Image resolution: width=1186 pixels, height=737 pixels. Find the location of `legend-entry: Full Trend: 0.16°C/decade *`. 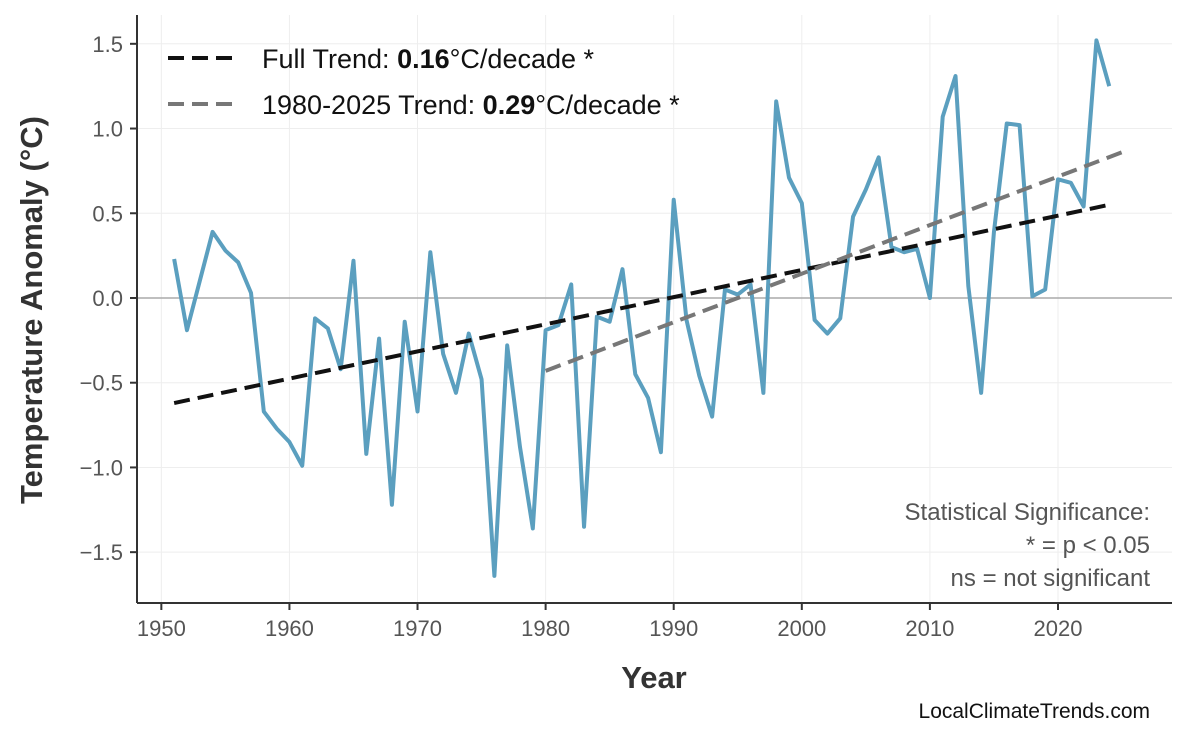

legend-entry: Full Trend: 0.16°C/decade * is located at coordinates (428, 59).